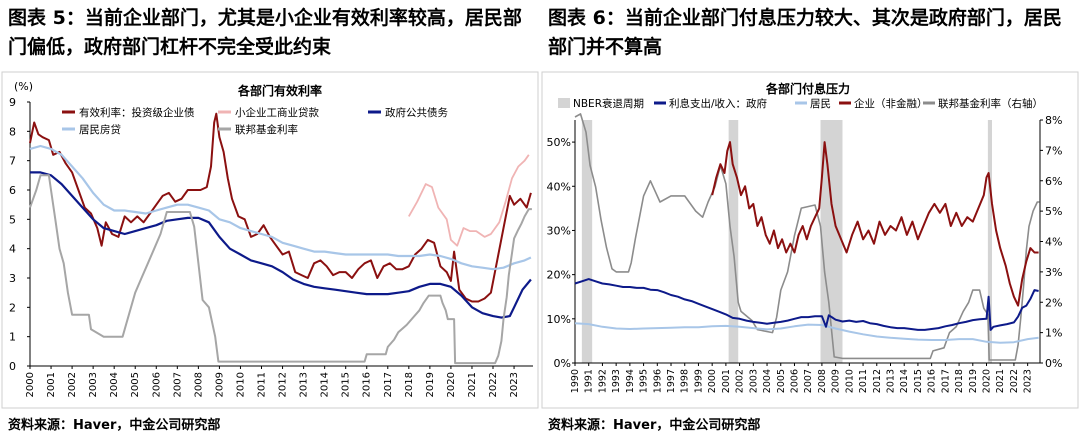  I want to click on x-tick-label: 2023, so click(514, 384).